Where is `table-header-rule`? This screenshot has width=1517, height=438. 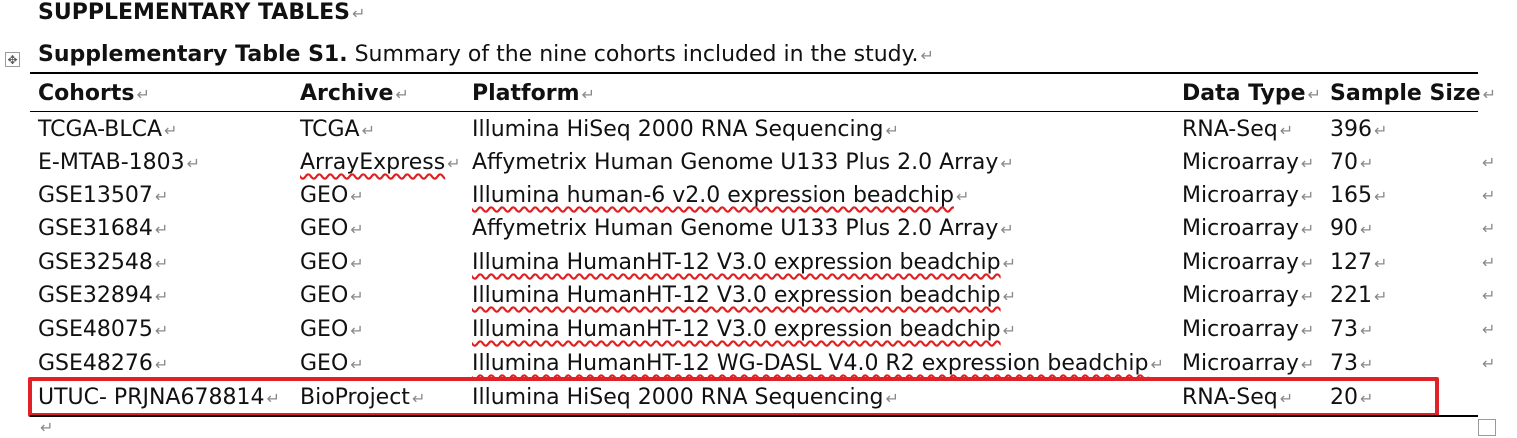
table-header-rule is located at coordinates (754, 111).